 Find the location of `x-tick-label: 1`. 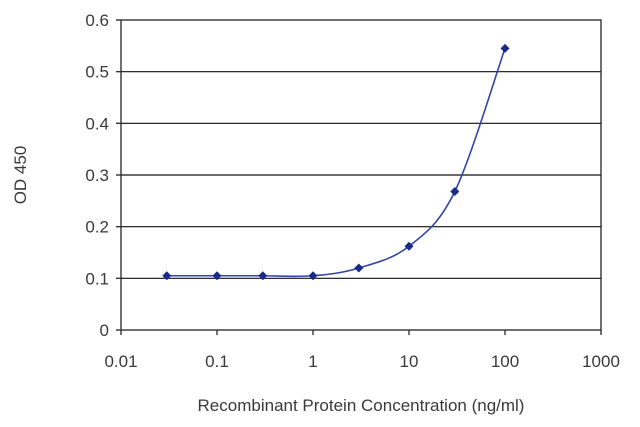

x-tick-label: 1 is located at coordinates (312, 361).